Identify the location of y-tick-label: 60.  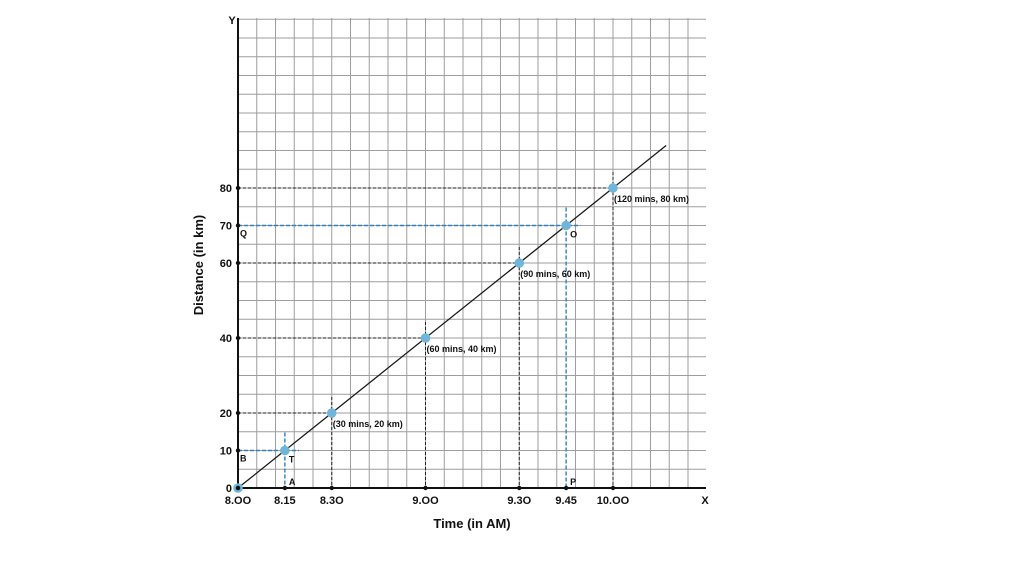
(226, 264).